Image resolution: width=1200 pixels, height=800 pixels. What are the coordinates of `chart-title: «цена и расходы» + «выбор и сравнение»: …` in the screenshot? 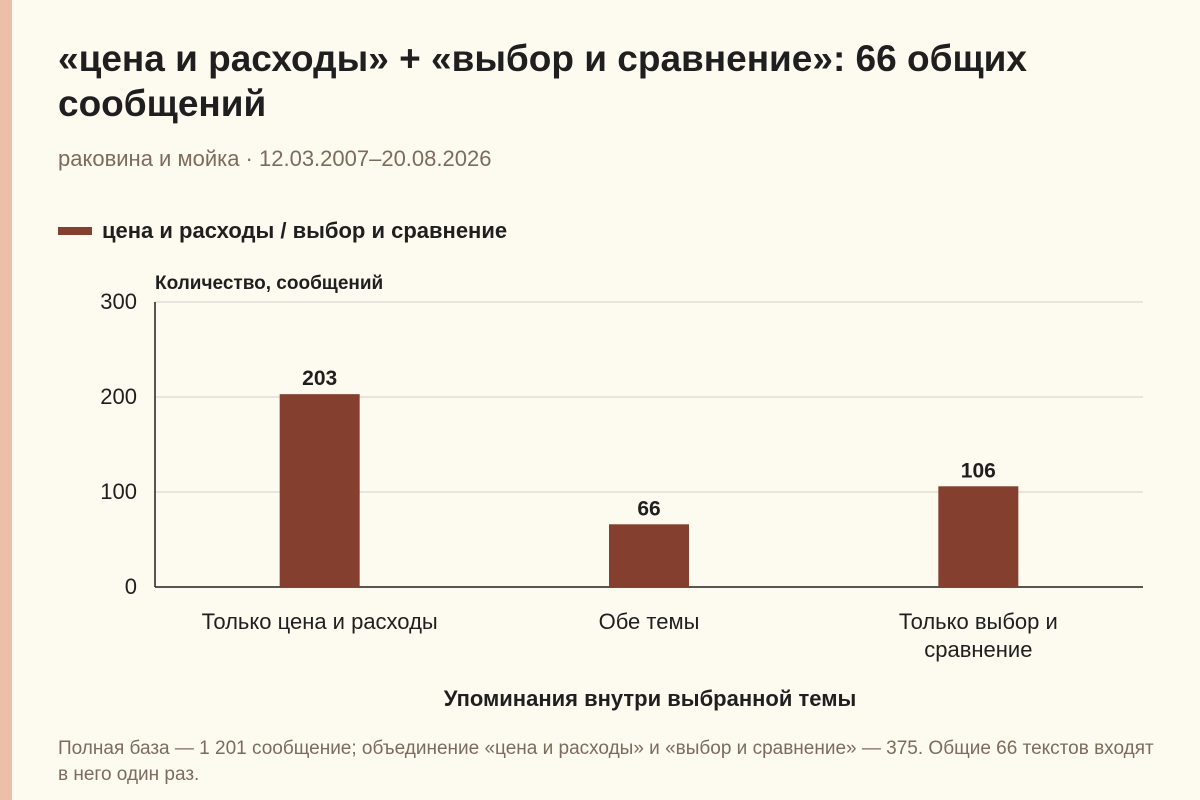 It's located at (542, 81).